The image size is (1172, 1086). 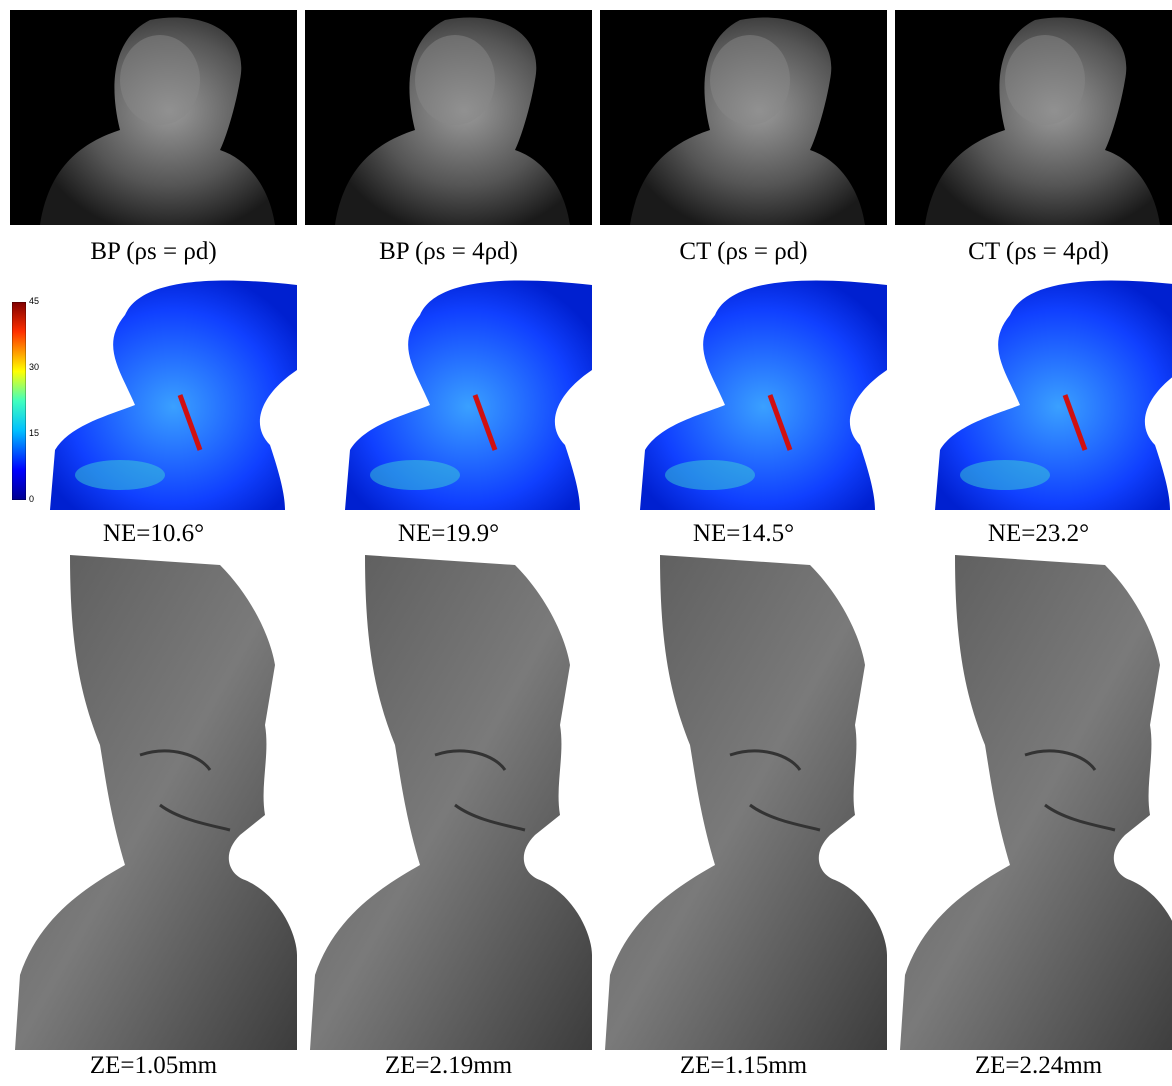 What do you see at coordinates (743, 1065) in the screenshot?
I see `depth-error-caption: ZE=1.15mm` at bounding box center [743, 1065].